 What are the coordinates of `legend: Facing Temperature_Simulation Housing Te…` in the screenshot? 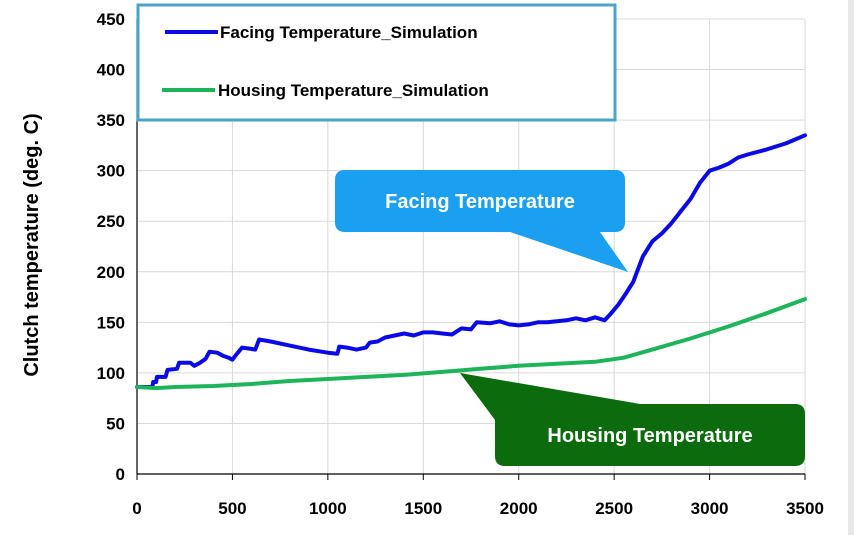 It's located at (376, 62).